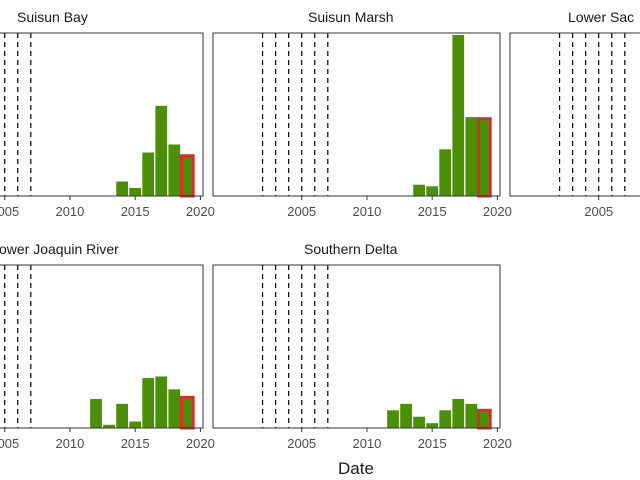  Describe the element at coordinates (601, 17) in the screenshot. I see `panel-title: Lower Sac` at that location.